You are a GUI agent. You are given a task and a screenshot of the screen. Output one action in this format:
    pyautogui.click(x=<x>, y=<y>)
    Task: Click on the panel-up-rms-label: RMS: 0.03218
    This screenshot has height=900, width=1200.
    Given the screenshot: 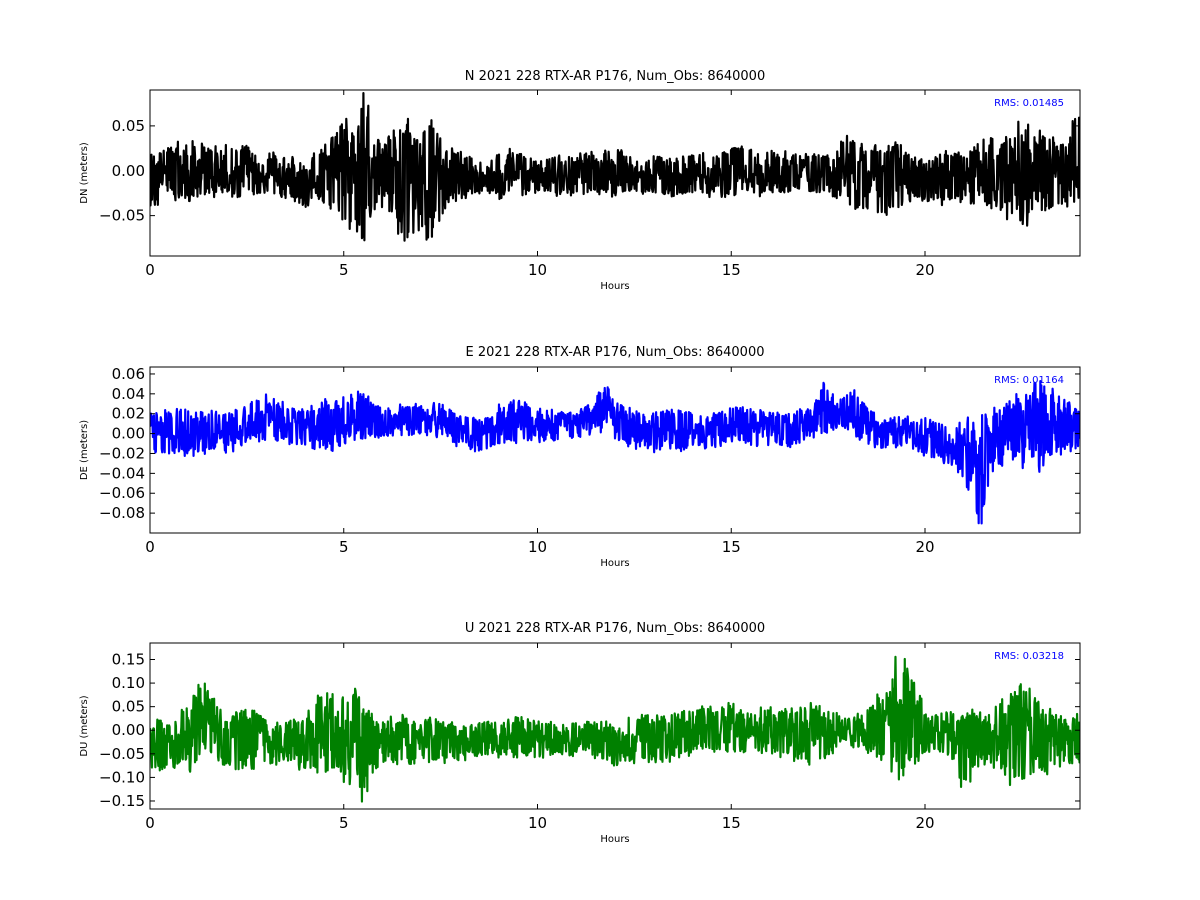 What is the action you would take?
    pyautogui.click(x=1029, y=656)
    